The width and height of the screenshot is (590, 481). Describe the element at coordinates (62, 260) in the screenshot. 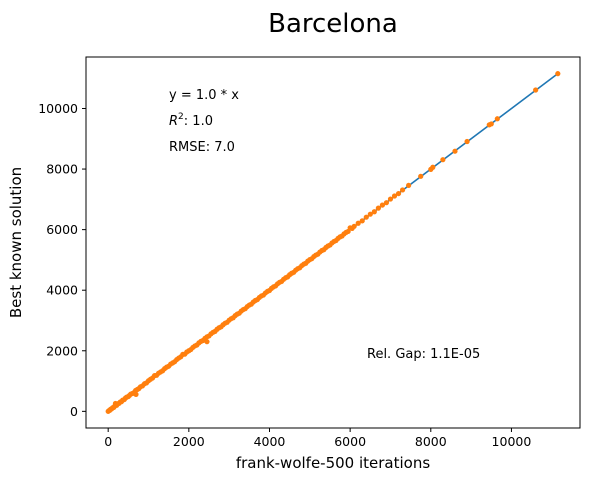

I see `y-axis-ticks: 0 2000 4000 6000 8000 10000` at that location.